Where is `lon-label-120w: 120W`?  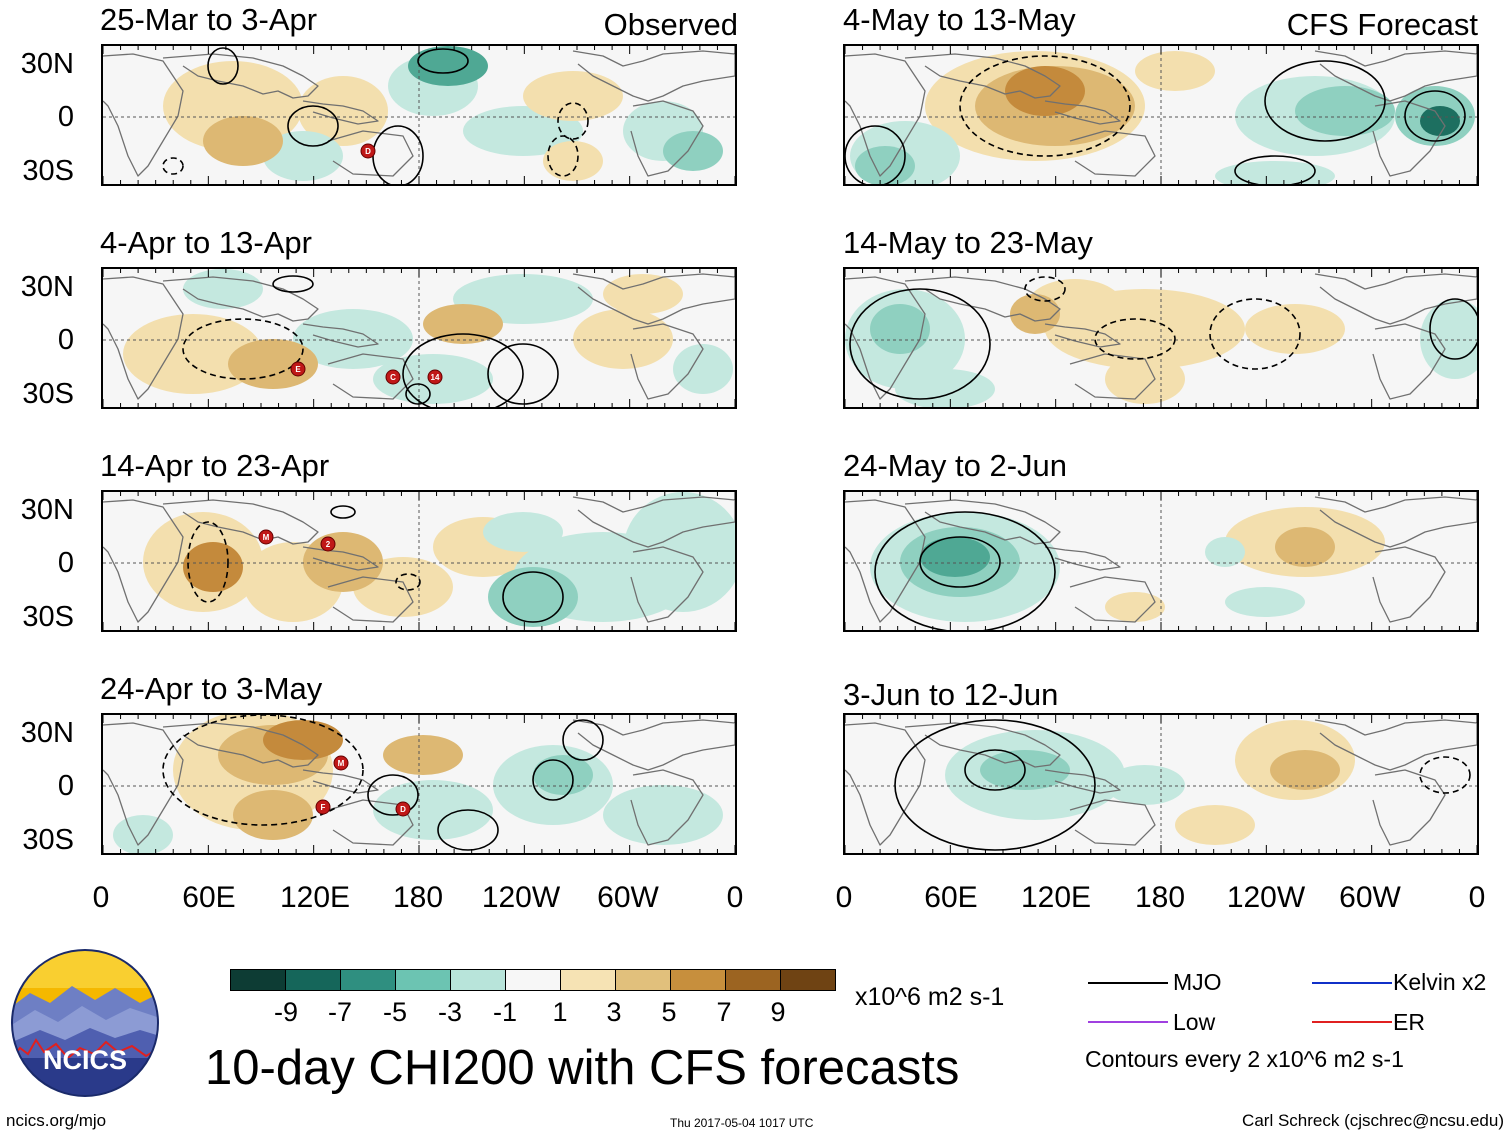 lon-label-120w: 120W is located at coordinates (521, 897).